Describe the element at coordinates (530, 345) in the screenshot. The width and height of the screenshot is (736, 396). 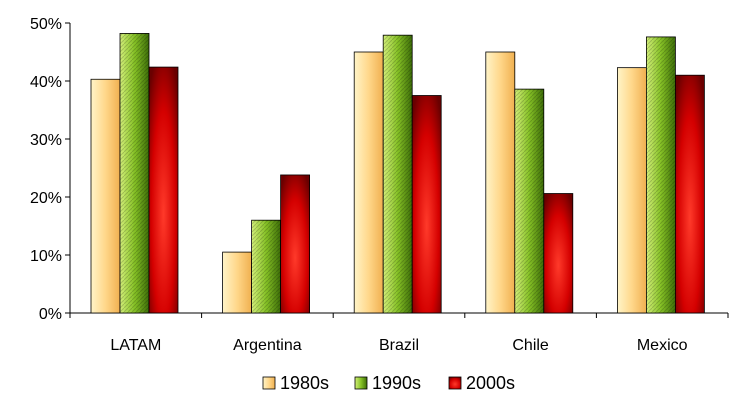
I see `x-tick-label: Chile` at that location.